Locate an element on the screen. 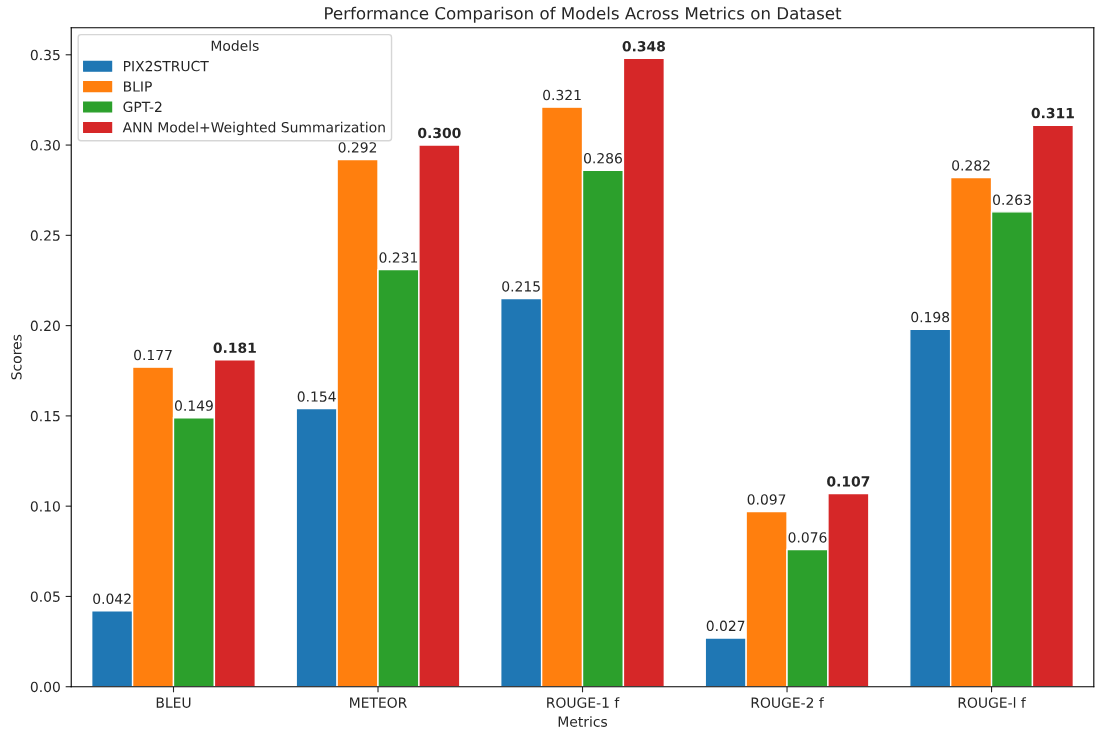 Image resolution: width=1096 pixels, height=729 pixels. legend-label: BLIP is located at coordinates (137, 86).